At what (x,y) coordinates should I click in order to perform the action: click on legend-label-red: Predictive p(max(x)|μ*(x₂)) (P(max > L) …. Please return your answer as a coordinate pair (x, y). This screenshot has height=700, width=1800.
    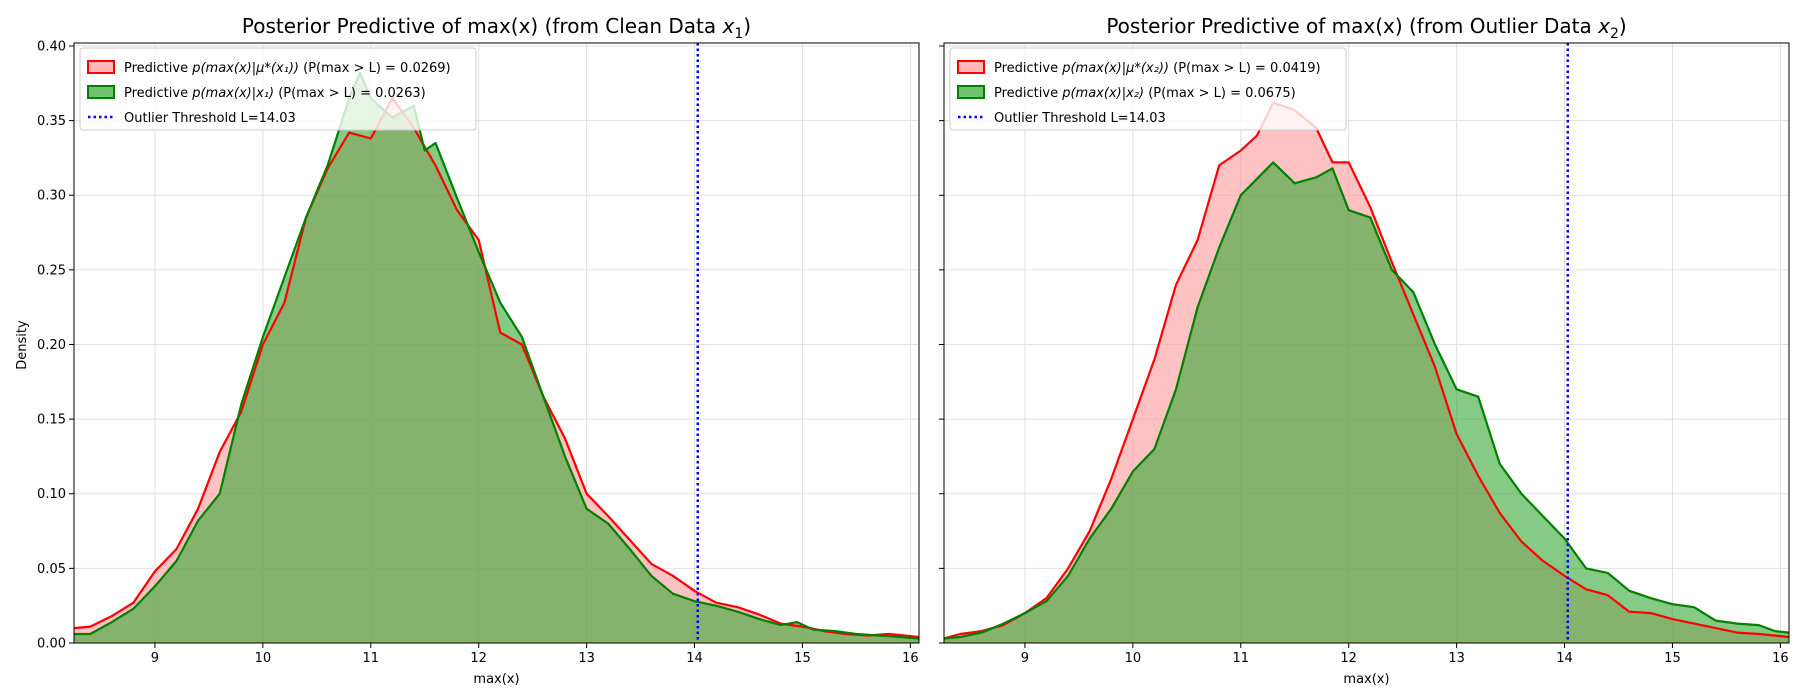
    Looking at the image, I should click on (1157, 68).